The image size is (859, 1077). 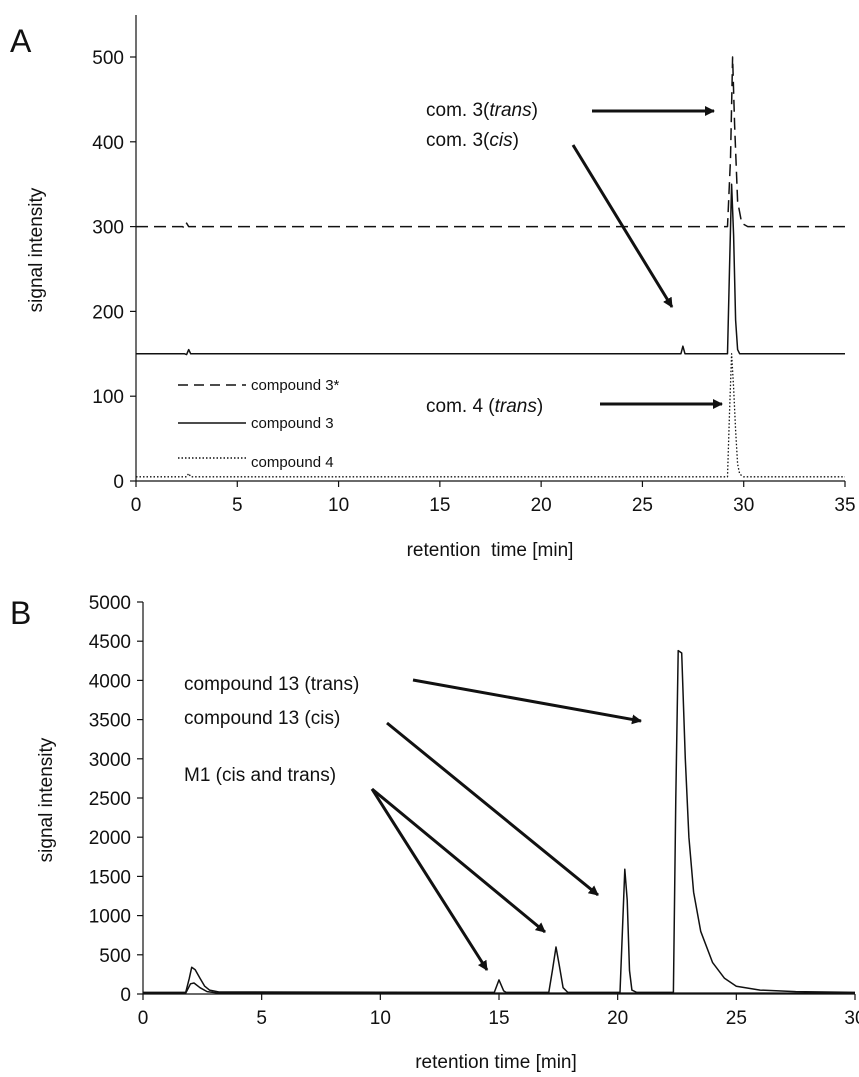 I want to click on x-tick-label: 35, so click(x=844, y=505).